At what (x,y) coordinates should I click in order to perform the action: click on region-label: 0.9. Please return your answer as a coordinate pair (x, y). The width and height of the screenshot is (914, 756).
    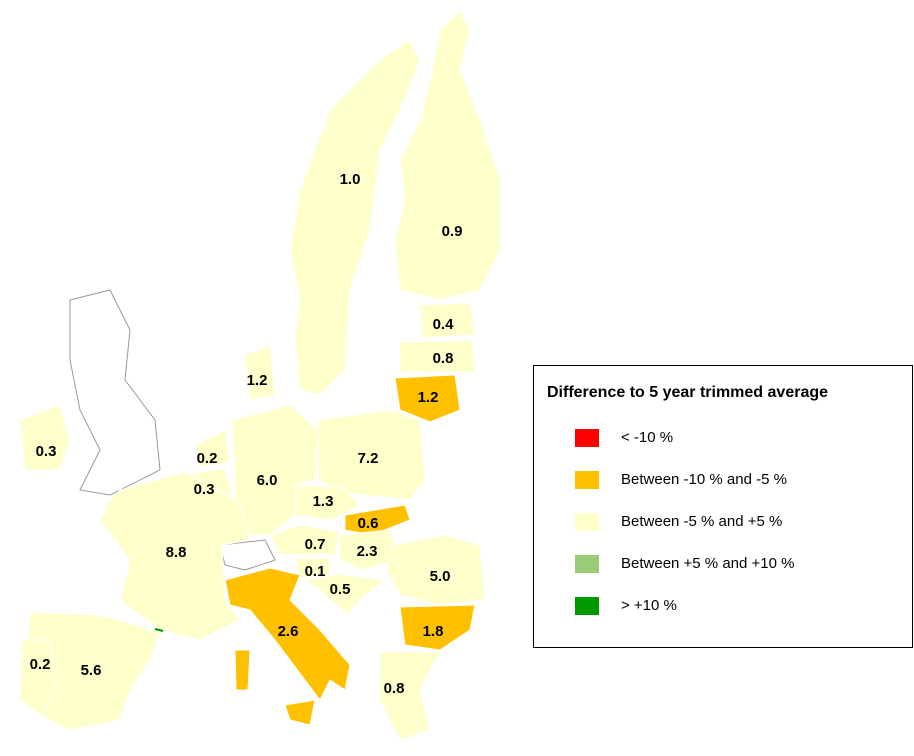
    Looking at the image, I should click on (452, 231).